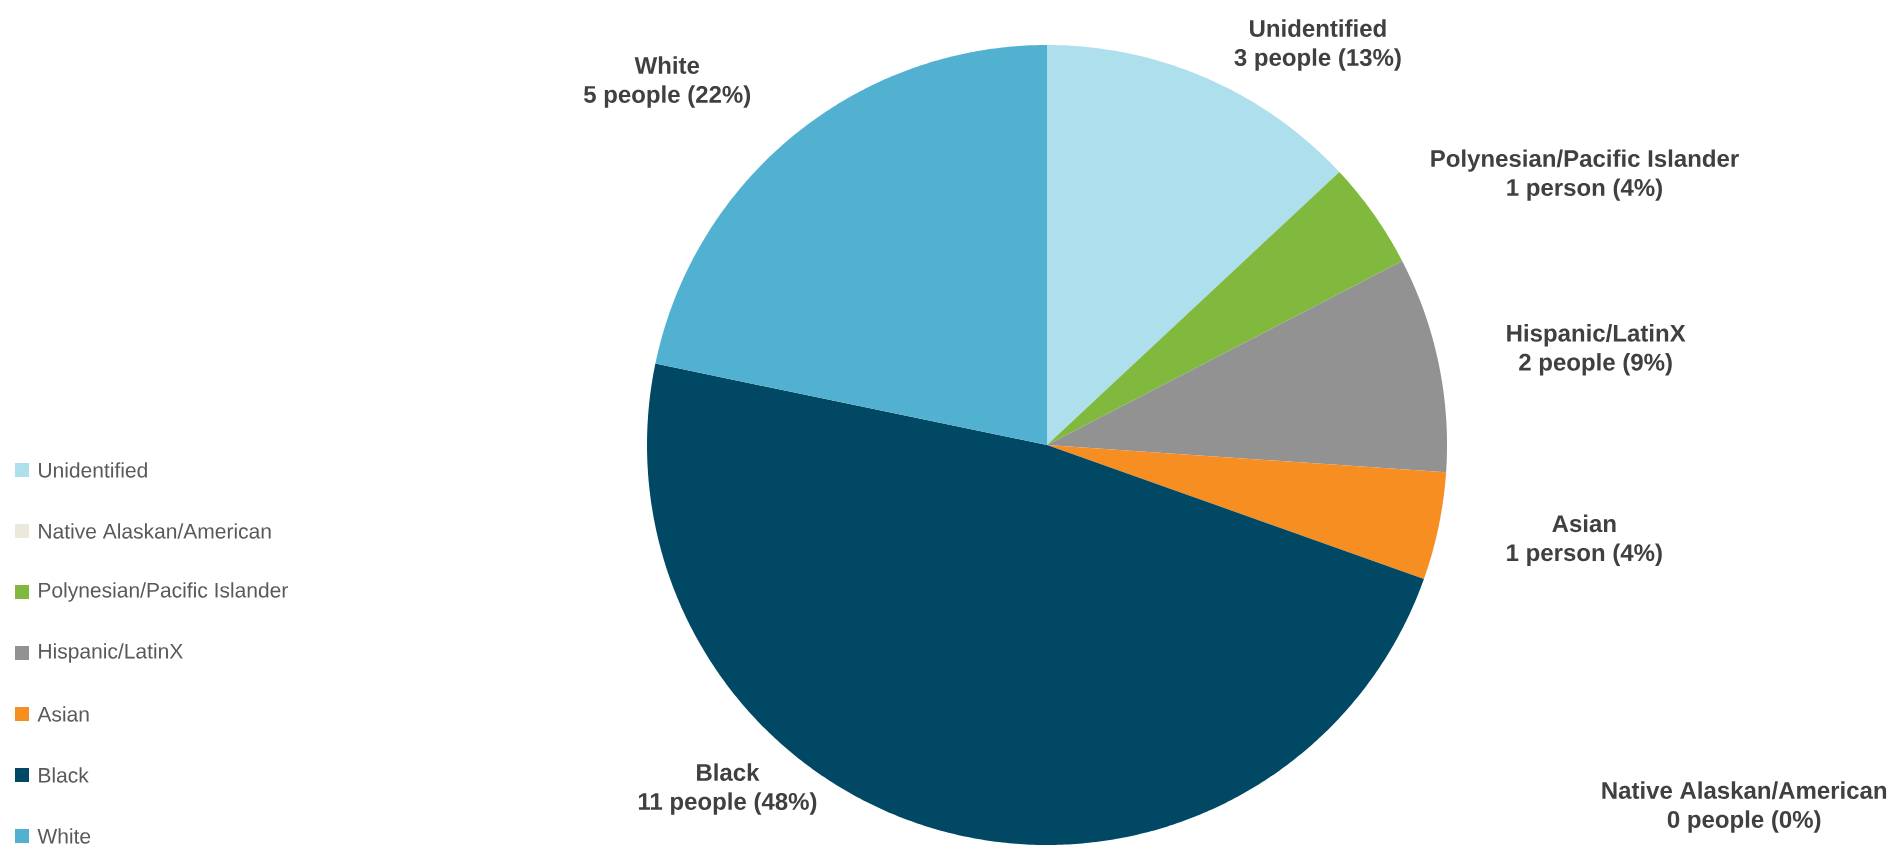 The width and height of the screenshot is (1898, 849). What do you see at coordinates (1318, 28) in the screenshot?
I see `slice-label: Unidentified` at bounding box center [1318, 28].